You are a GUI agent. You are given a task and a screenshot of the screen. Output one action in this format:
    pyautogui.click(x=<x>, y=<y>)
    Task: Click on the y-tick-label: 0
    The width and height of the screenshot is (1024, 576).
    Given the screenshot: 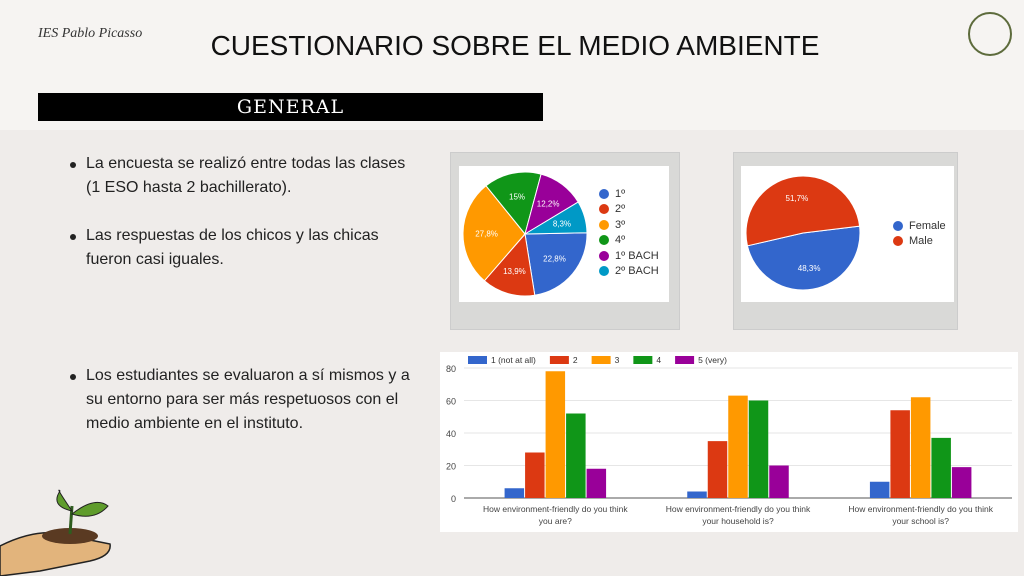 What is the action you would take?
    pyautogui.click(x=453, y=499)
    